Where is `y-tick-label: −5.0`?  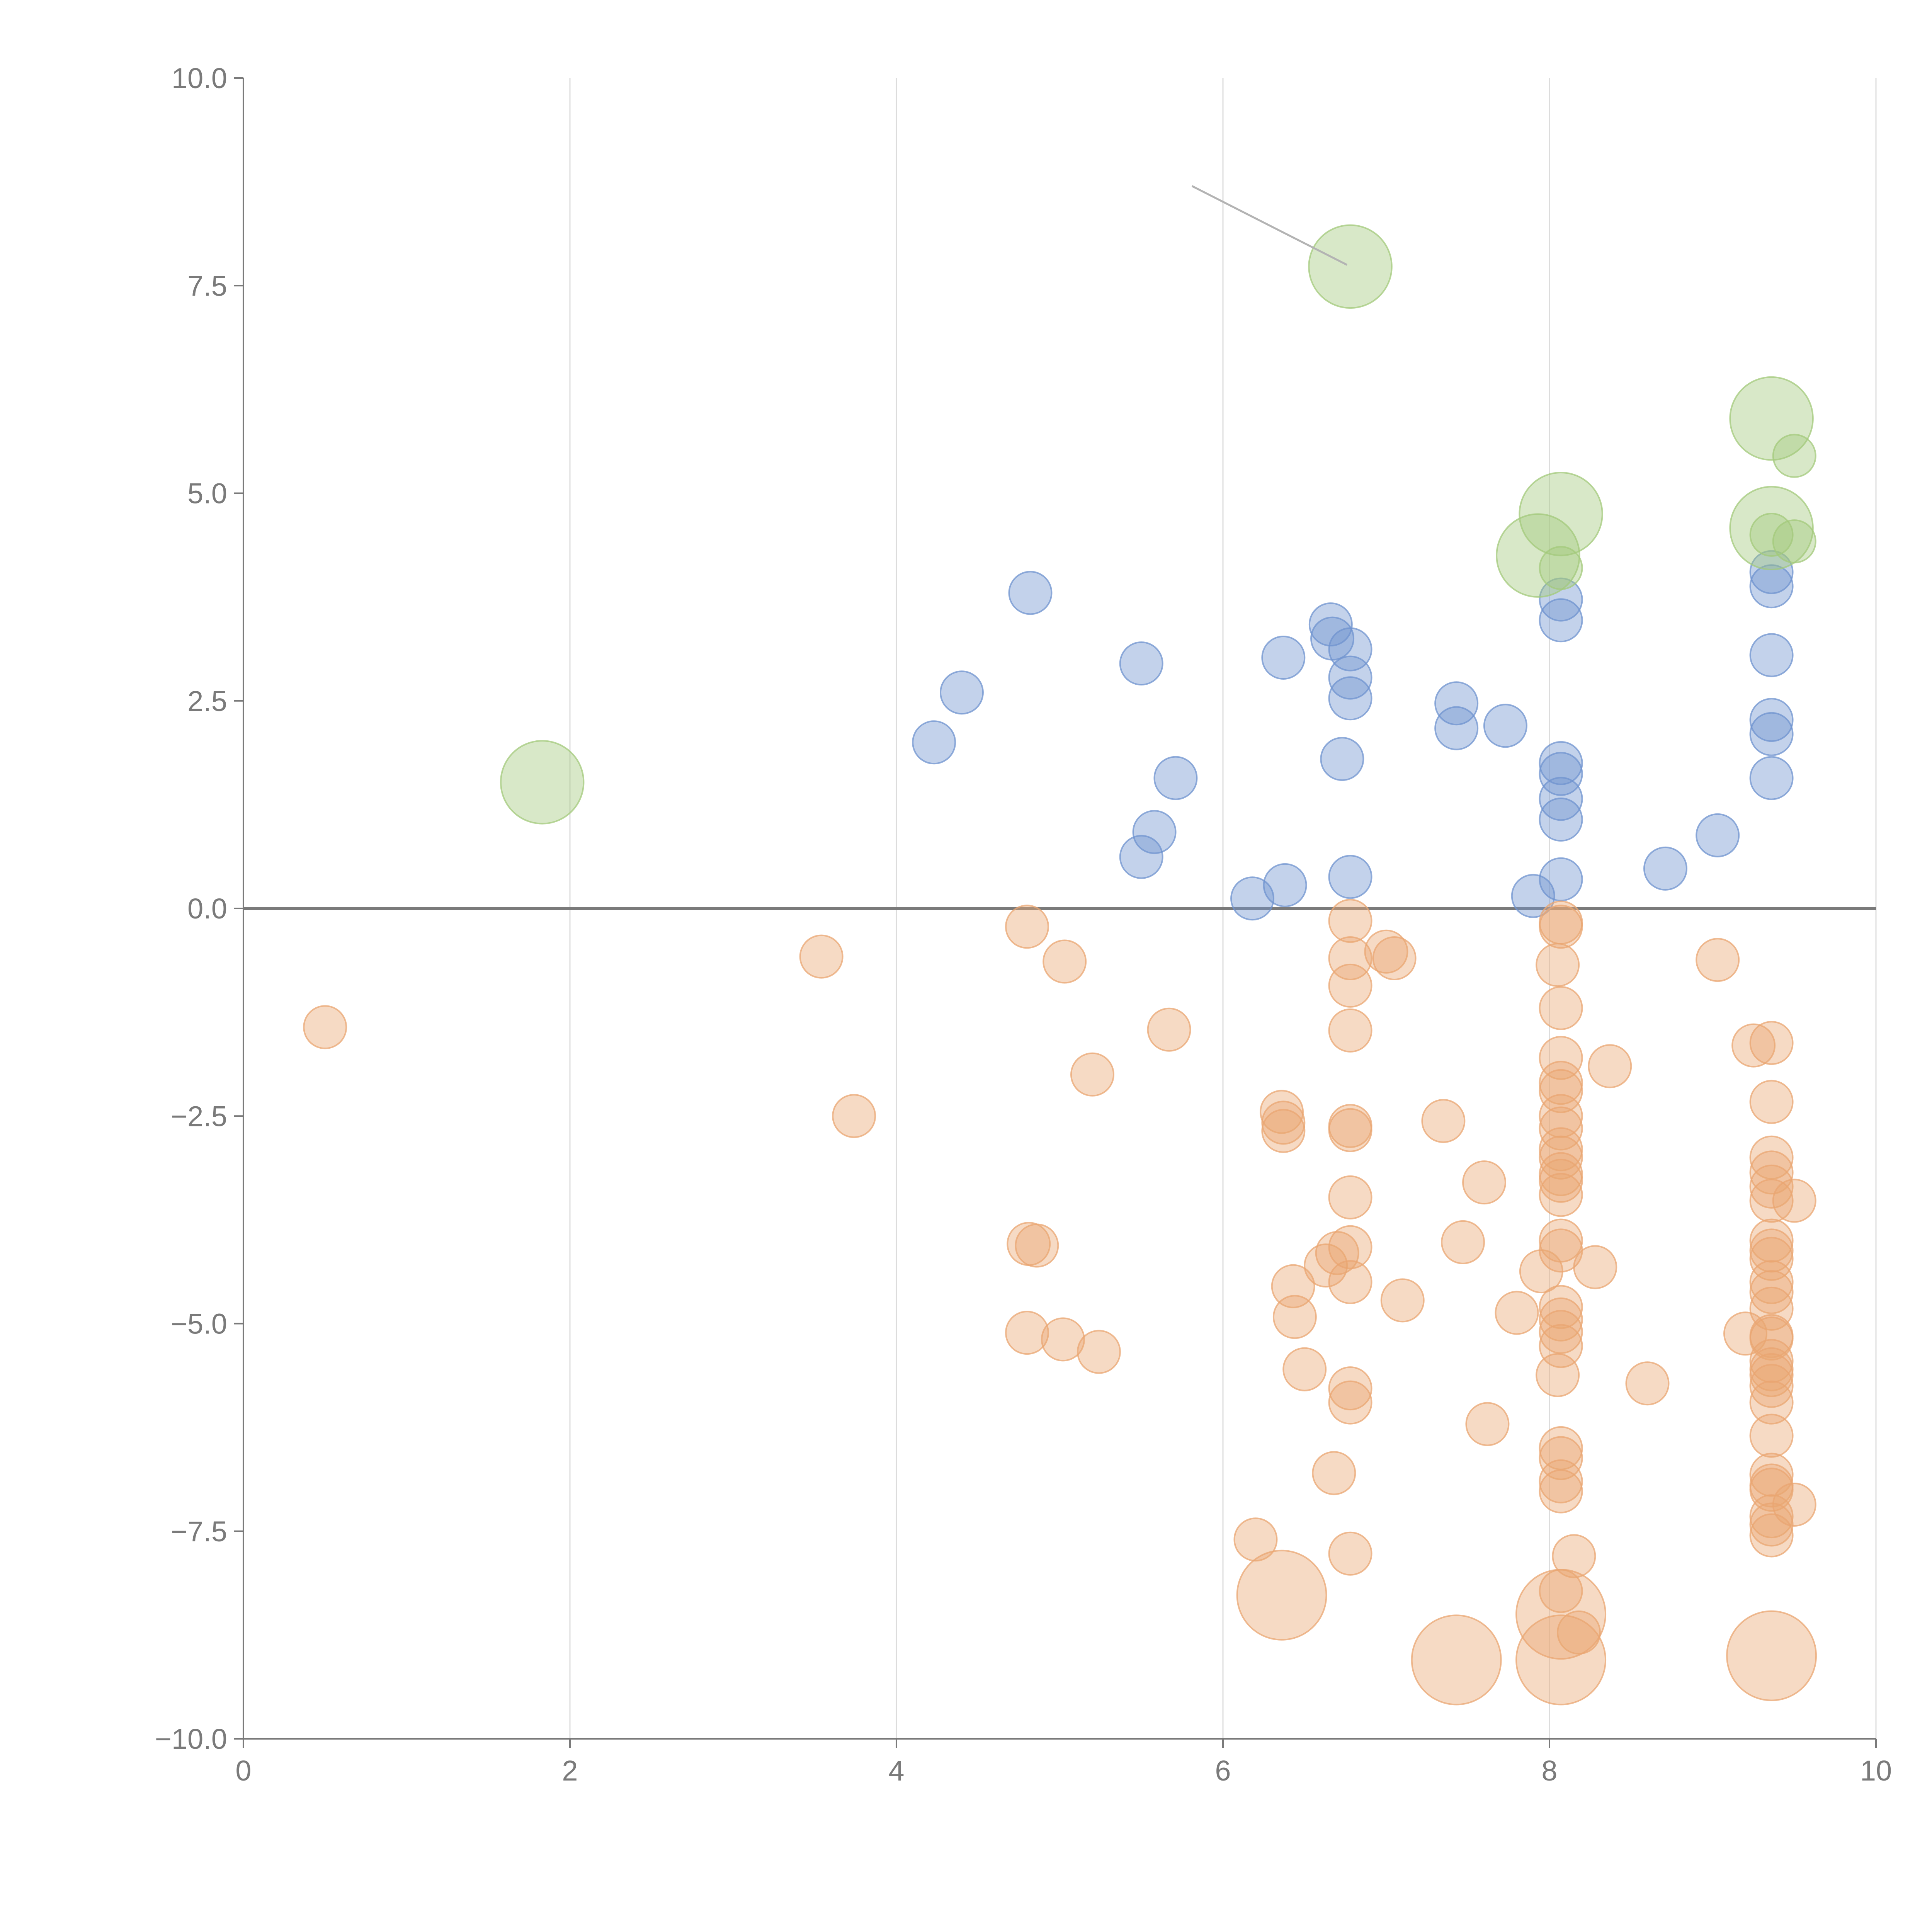 y-tick-label: −5.0 is located at coordinates (199, 1324).